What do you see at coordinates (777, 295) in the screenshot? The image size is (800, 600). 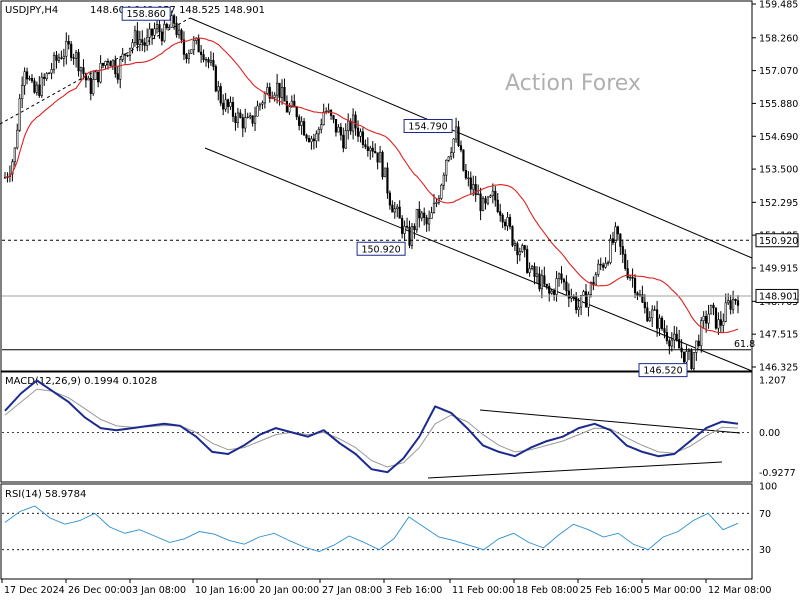 I see `current-price-box` at bounding box center [777, 295].